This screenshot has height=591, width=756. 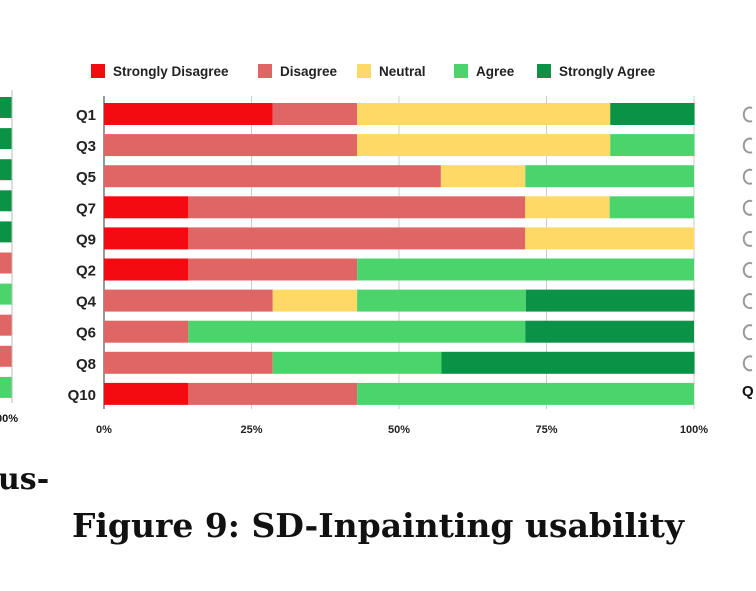 What do you see at coordinates (86, 302) in the screenshot?
I see `category-label: Q4` at bounding box center [86, 302].